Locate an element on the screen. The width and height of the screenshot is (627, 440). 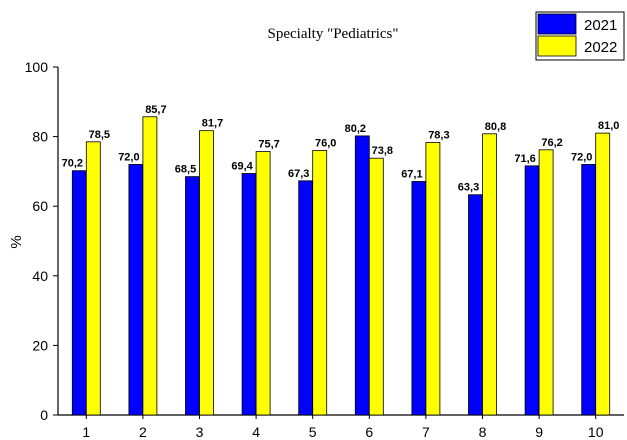
chart-title: Specialty "Pediatrics" is located at coordinates (333, 34).